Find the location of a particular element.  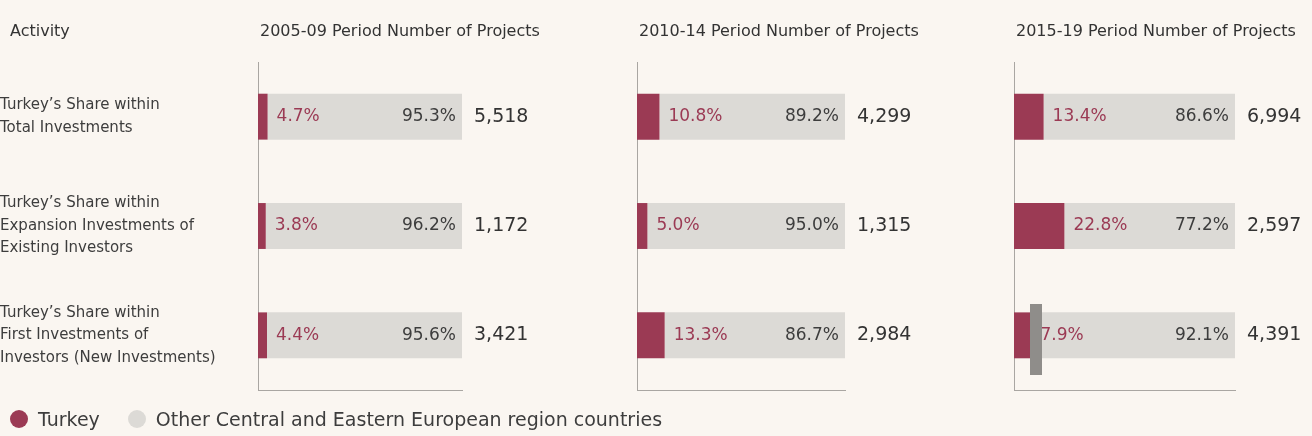

text: 5,518 is located at coordinates (501, 114).